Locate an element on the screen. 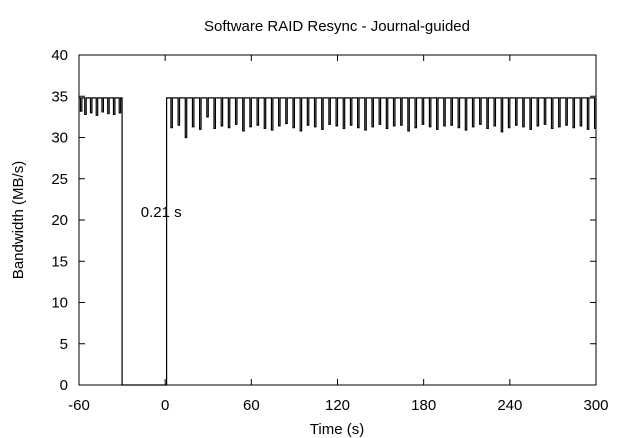  y-tick-label: 40 is located at coordinates (59, 55).